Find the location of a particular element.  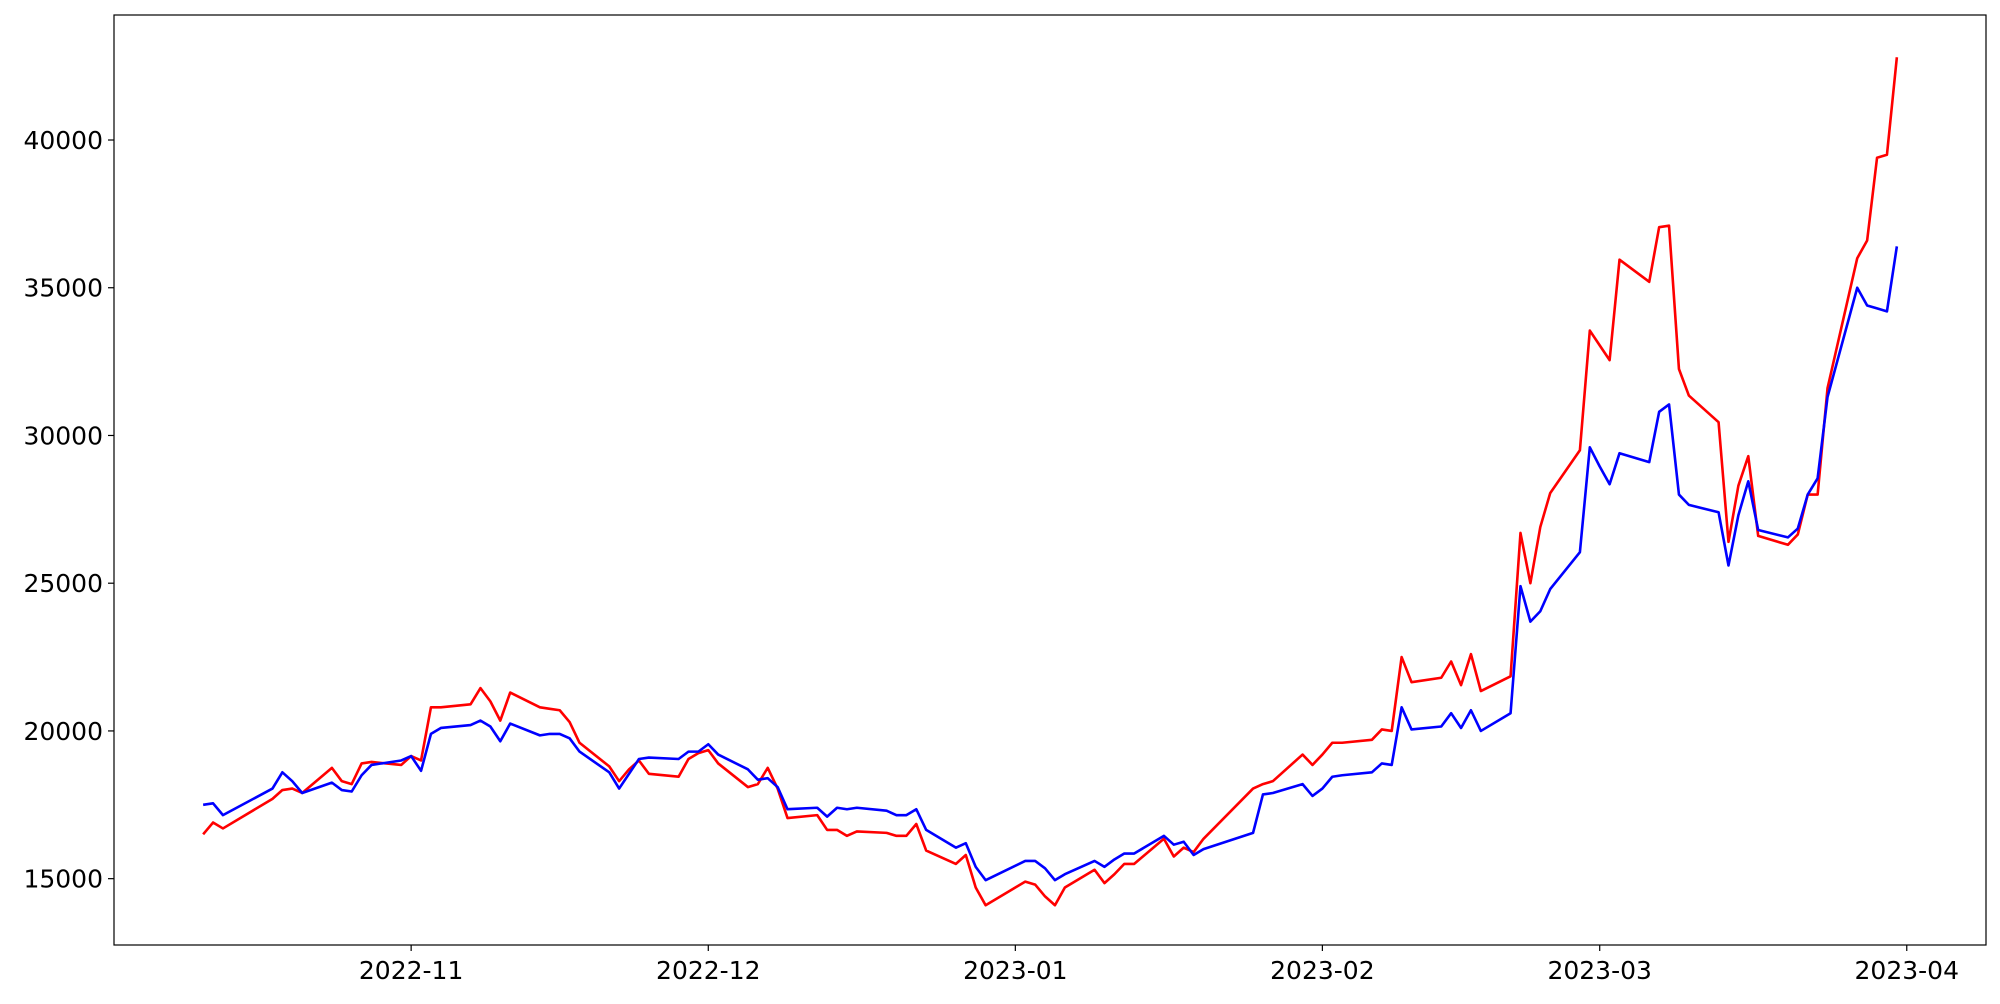

y-tick-label: 15000 is located at coordinates (63, 879).